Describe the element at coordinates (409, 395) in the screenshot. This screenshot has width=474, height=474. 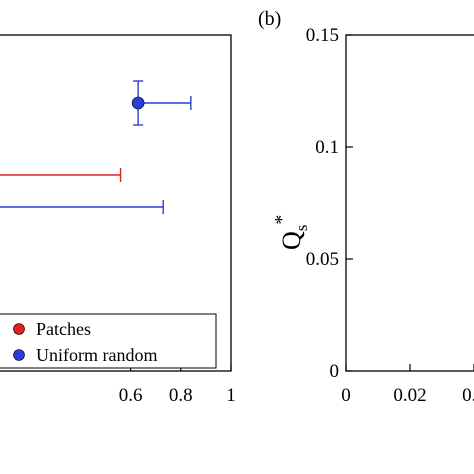
I see `x-tick-label: 0.02` at that location.